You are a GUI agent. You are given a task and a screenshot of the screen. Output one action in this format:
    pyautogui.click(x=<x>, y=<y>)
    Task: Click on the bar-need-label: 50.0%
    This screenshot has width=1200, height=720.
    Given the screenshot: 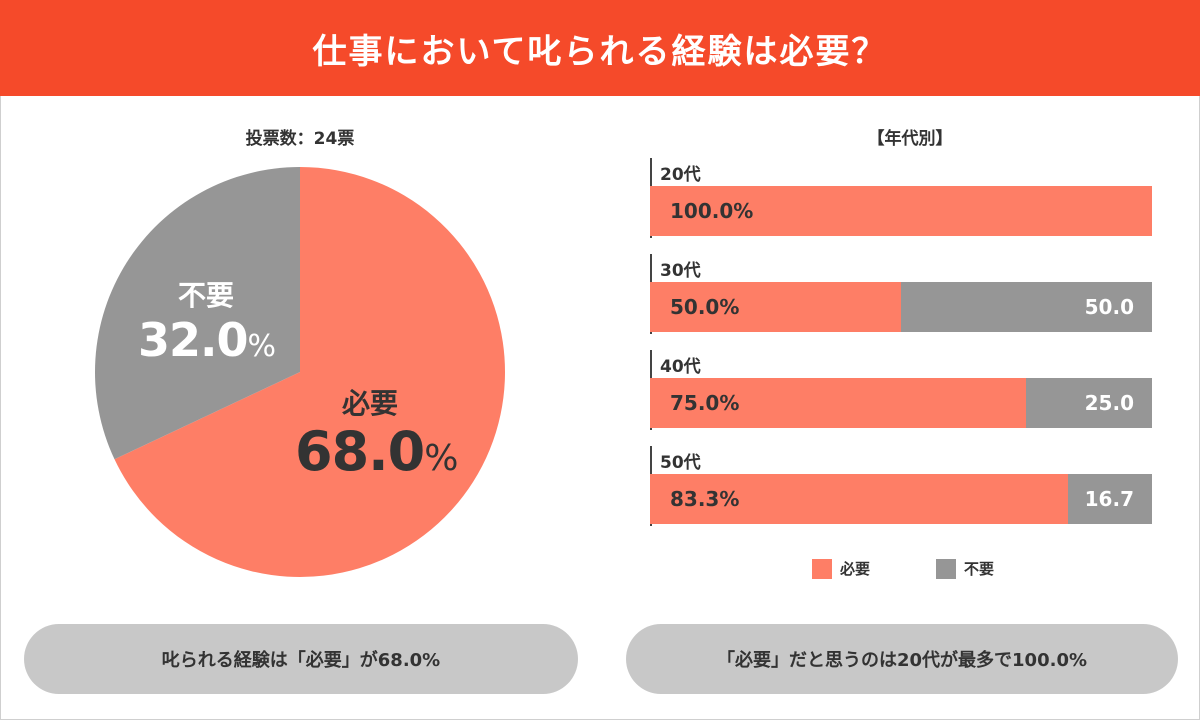 What is the action you would take?
    pyautogui.click(x=705, y=307)
    